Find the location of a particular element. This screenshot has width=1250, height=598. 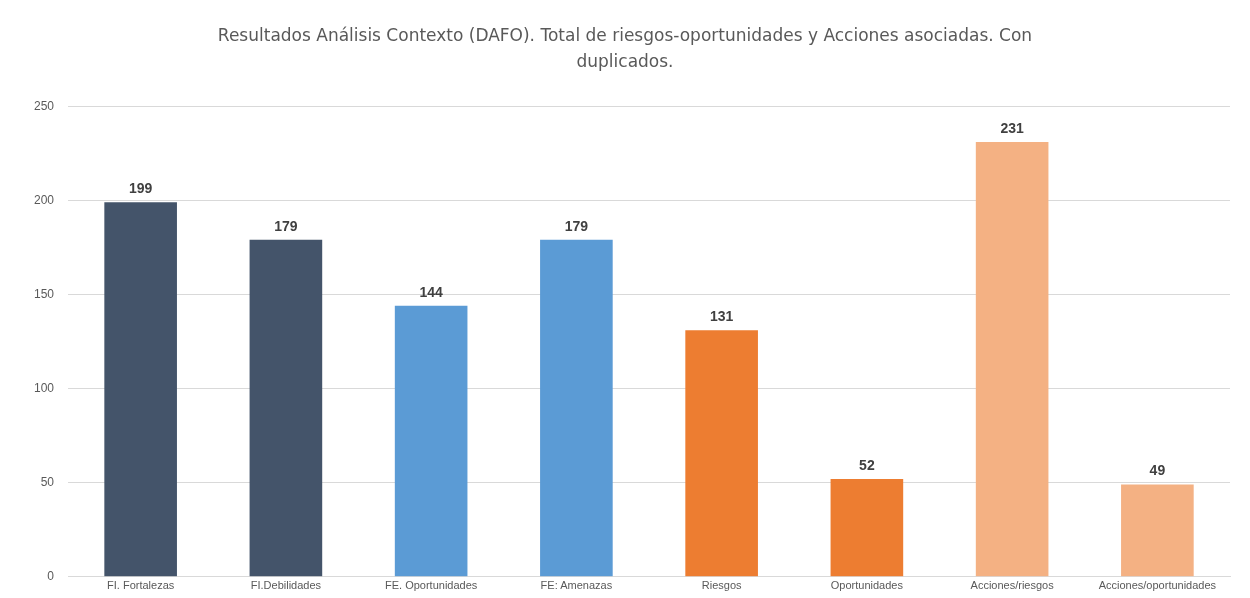

x-tick-label: Acciones/oportunidades is located at coordinates (1157, 585).